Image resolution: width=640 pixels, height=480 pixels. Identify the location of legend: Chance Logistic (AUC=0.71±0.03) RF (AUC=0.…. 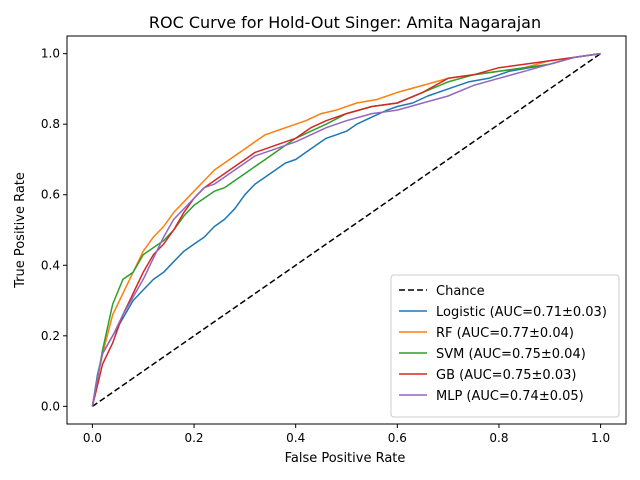
(505, 346).